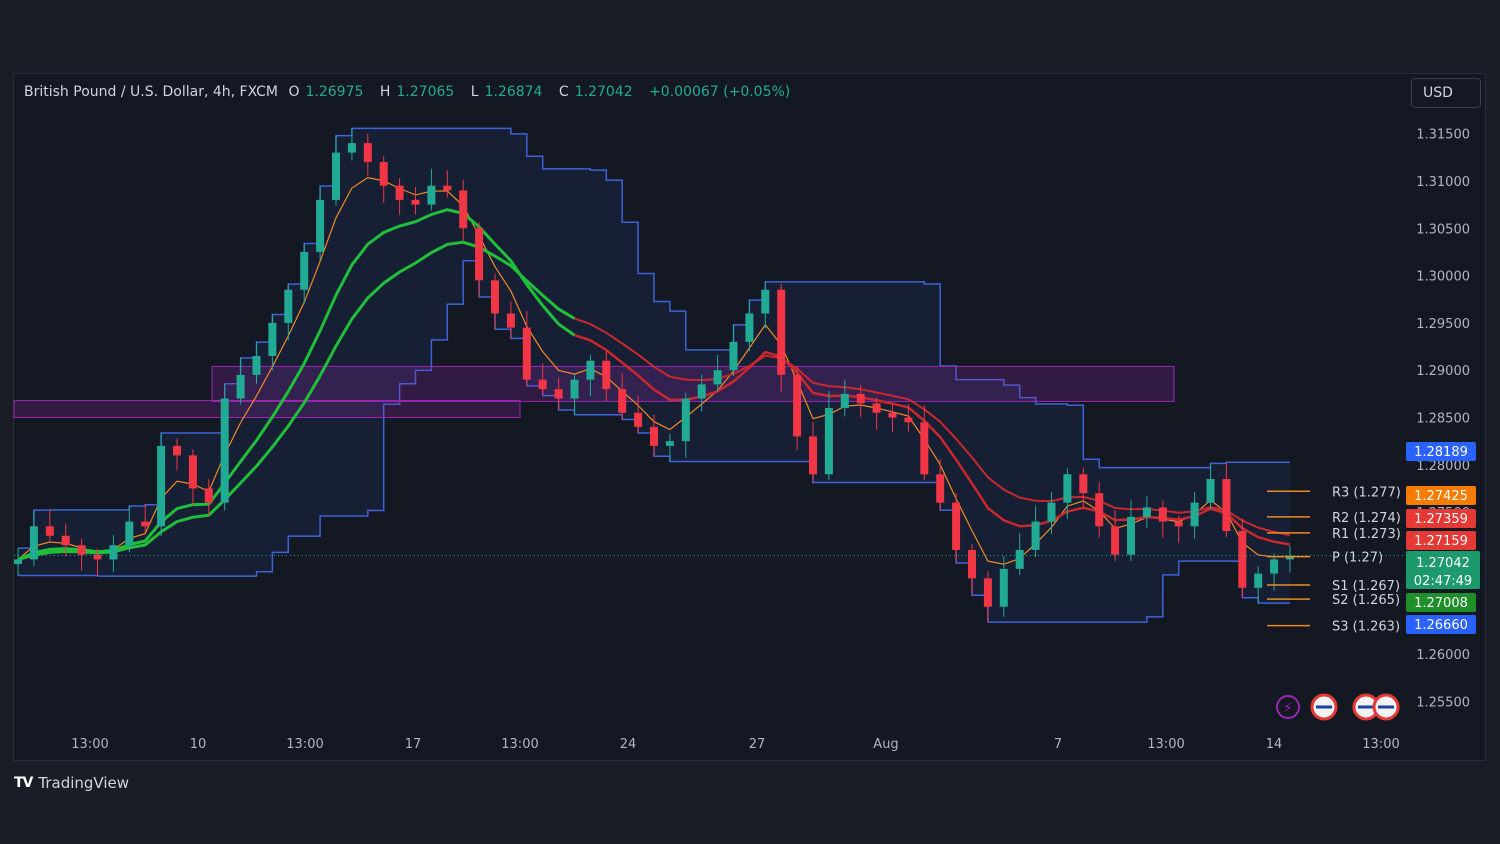 This screenshot has height=844, width=1500. What do you see at coordinates (23, 783) in the screenshot?
I see `tradingview-logo-icon: TV` at bounding box center [23, 783].